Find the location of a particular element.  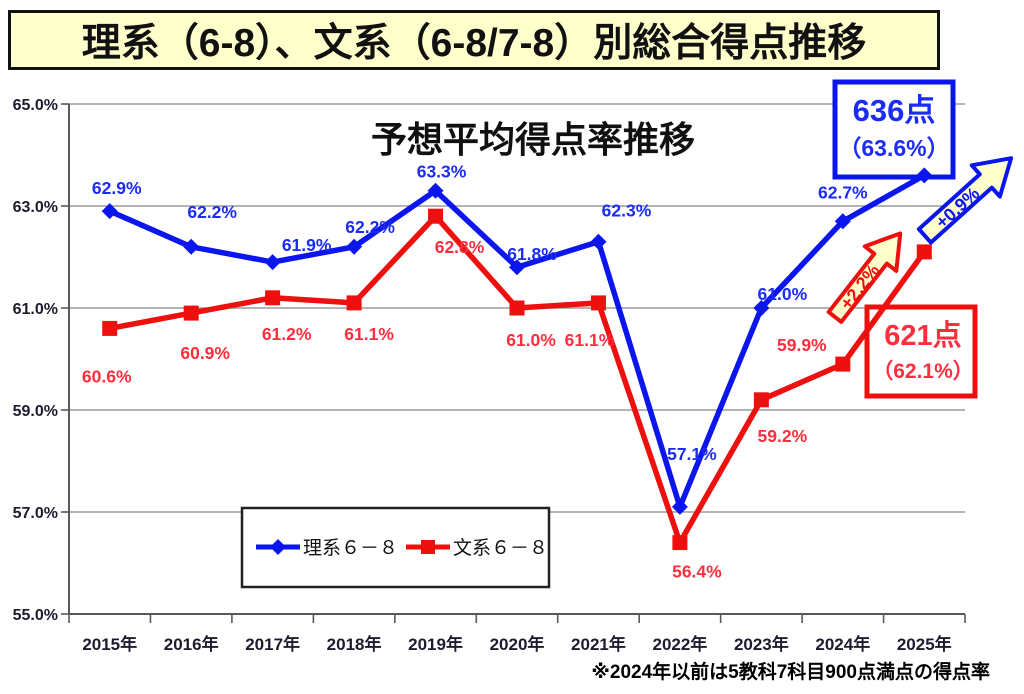

x-tick-label: 2019年 is located at coordinates (435, 644).